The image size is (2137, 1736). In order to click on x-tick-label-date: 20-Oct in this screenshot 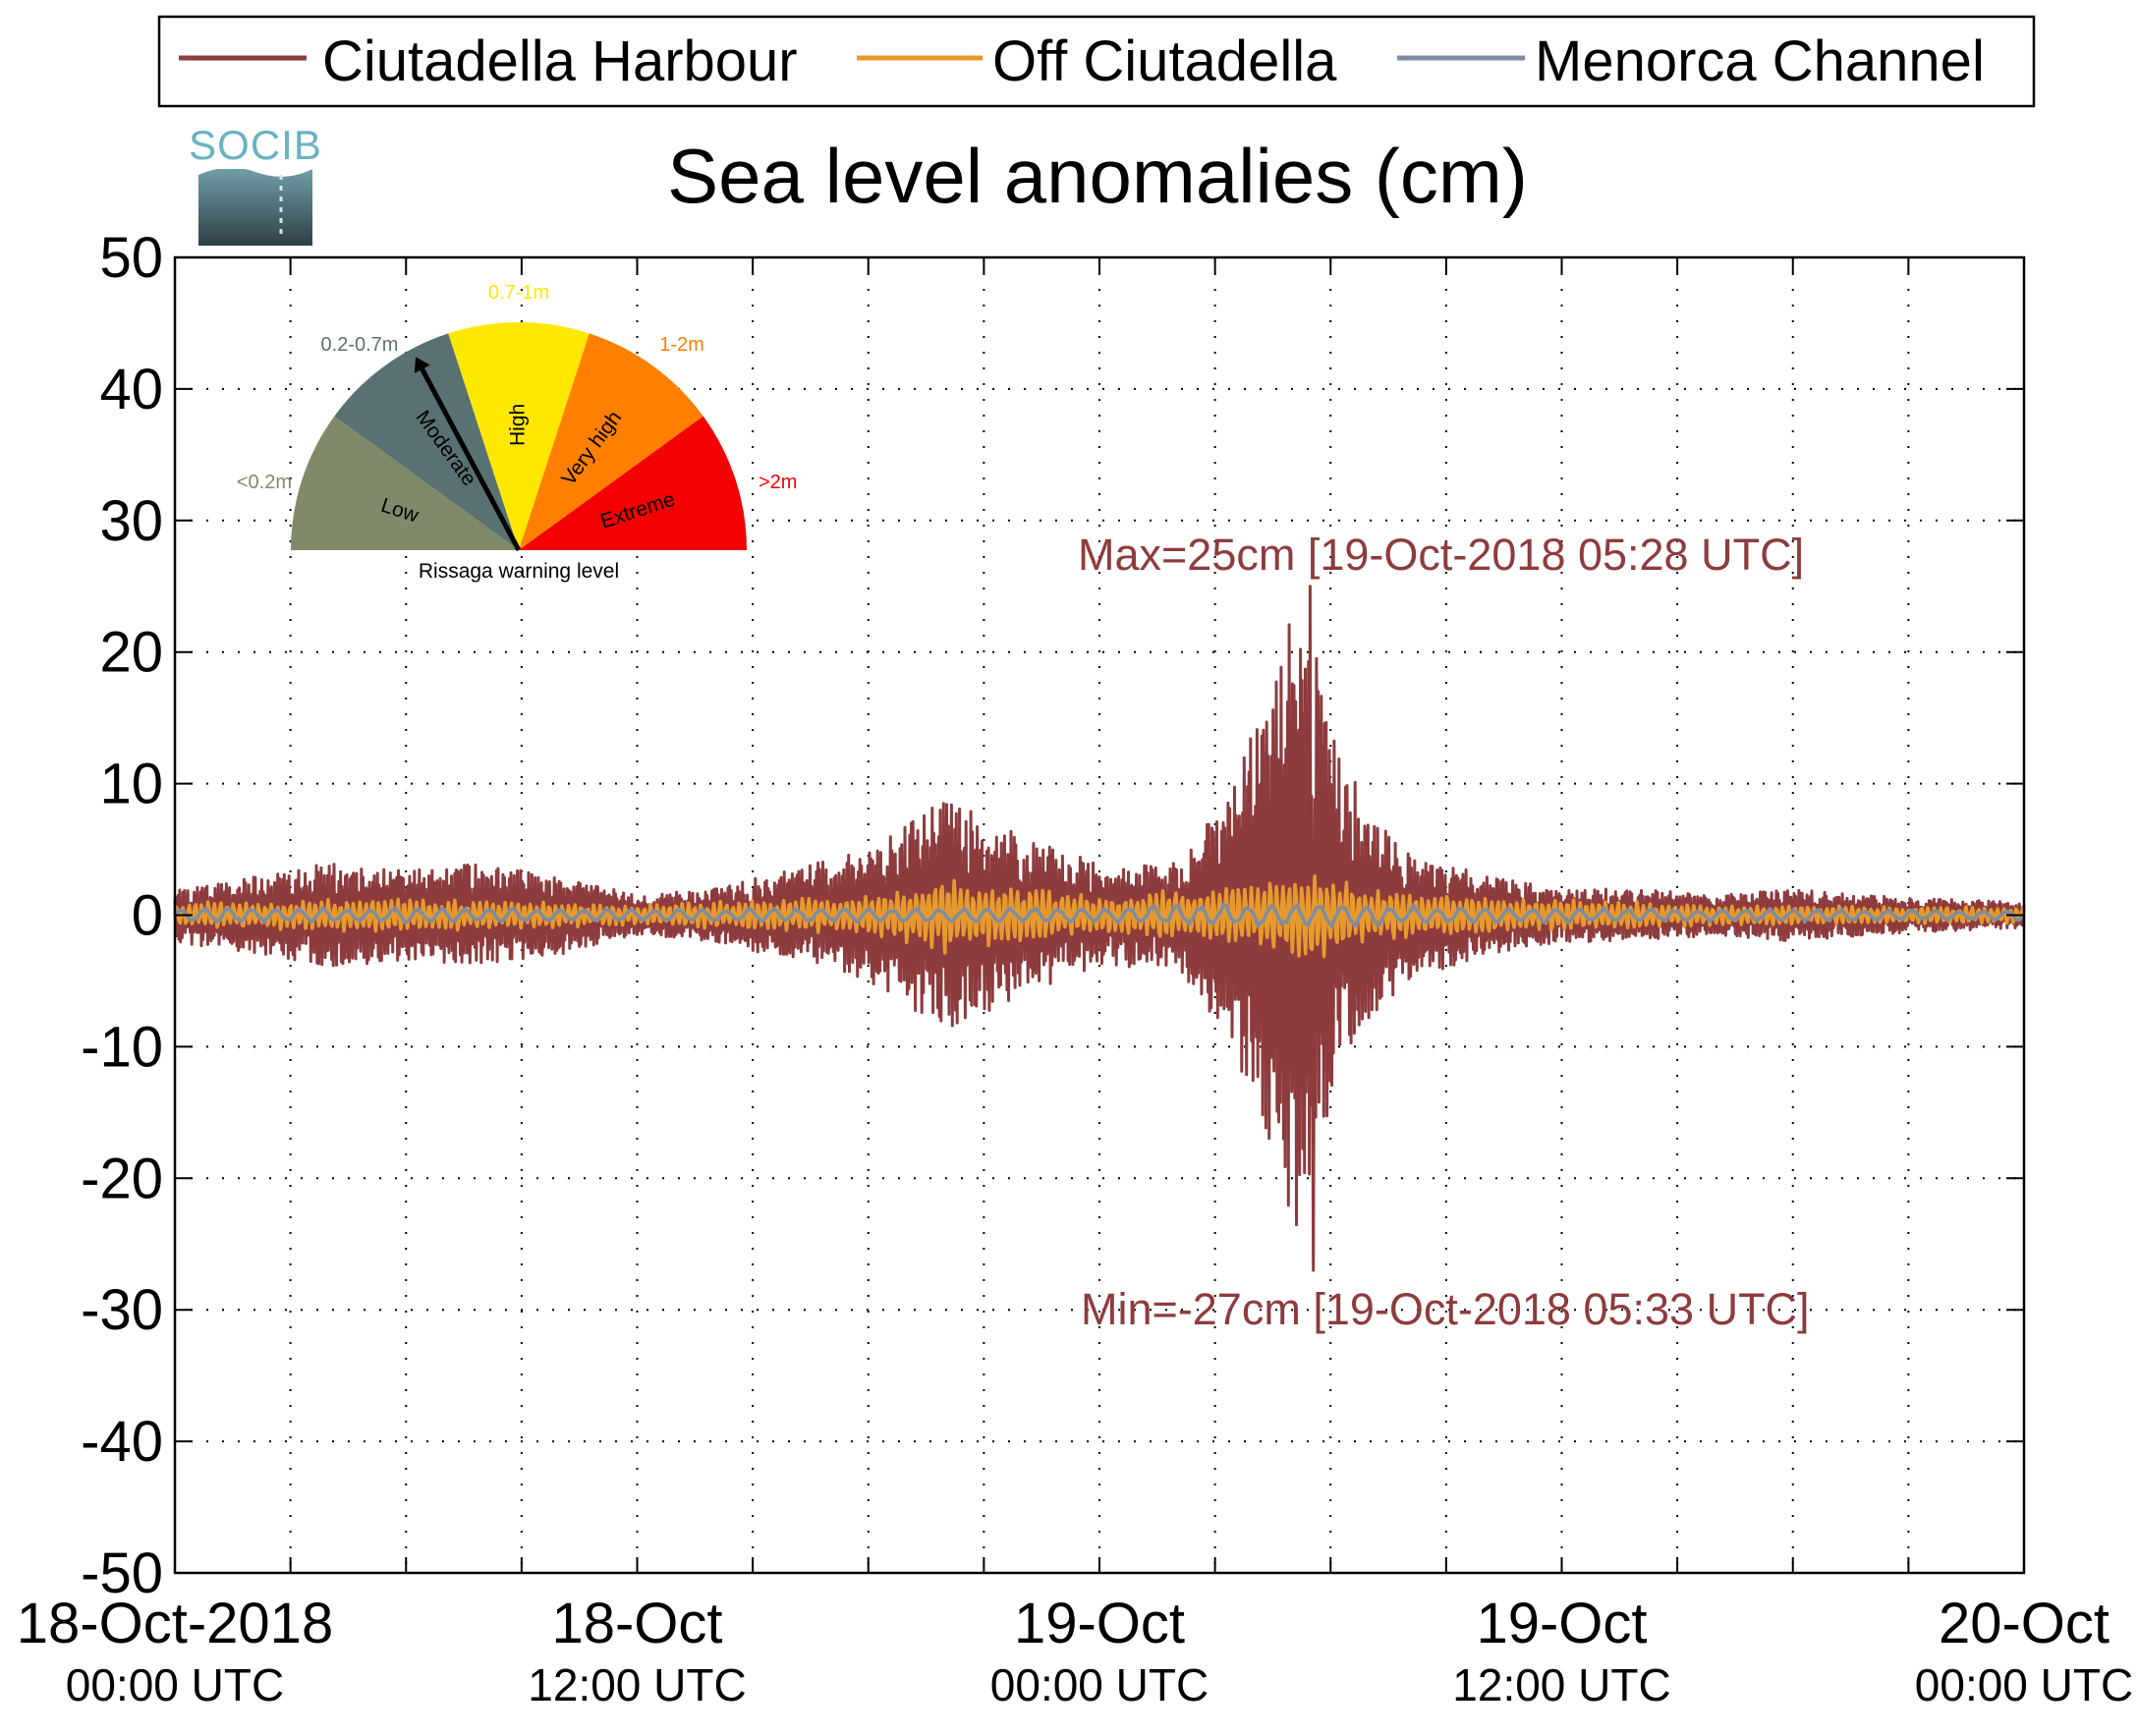, I will do `click(2024, 1623)`.